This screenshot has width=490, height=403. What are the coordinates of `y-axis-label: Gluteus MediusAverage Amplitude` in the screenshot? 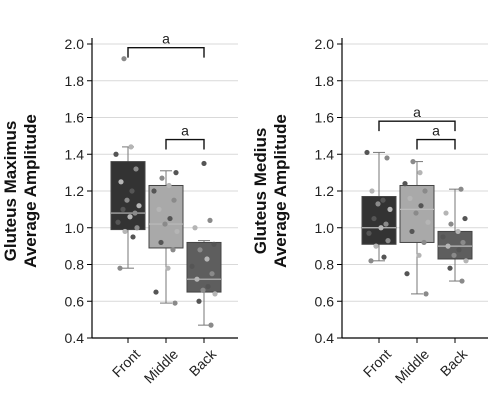 It's located at (270, 191).